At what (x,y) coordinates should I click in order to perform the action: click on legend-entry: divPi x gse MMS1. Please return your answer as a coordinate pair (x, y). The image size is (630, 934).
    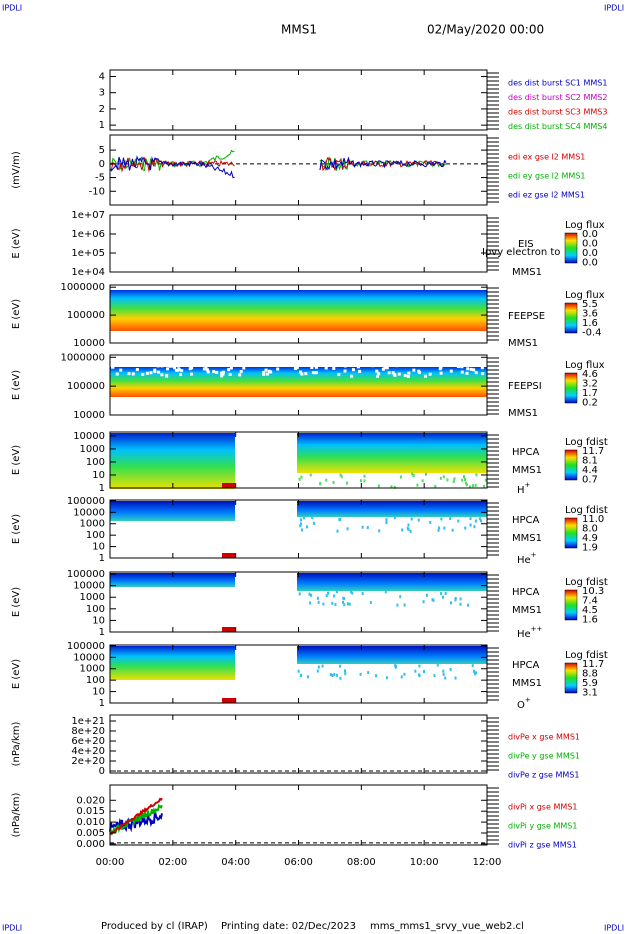
    Looking at the image, I should click on (542, 807).